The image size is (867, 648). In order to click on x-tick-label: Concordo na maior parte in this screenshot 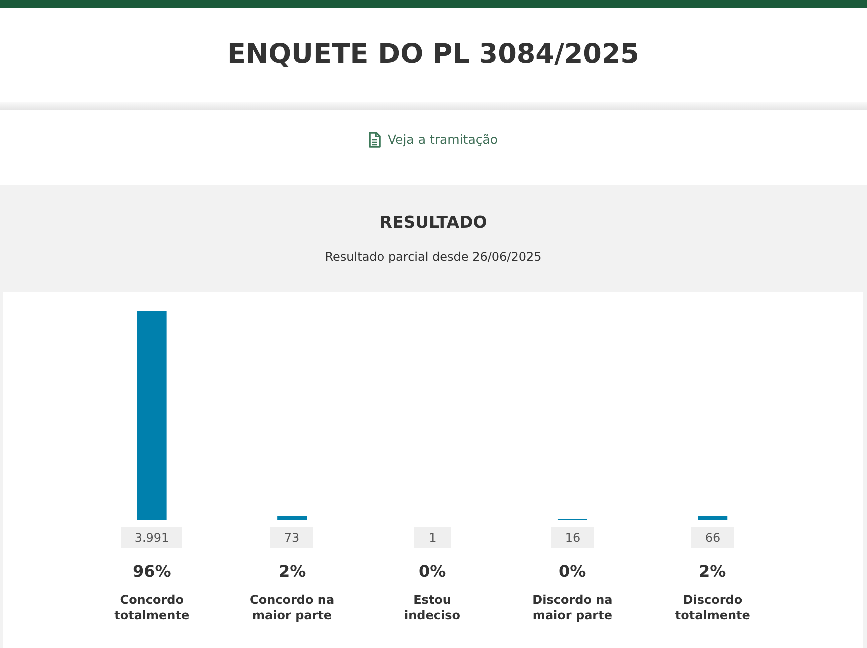, I will do `click(292, 608)`.